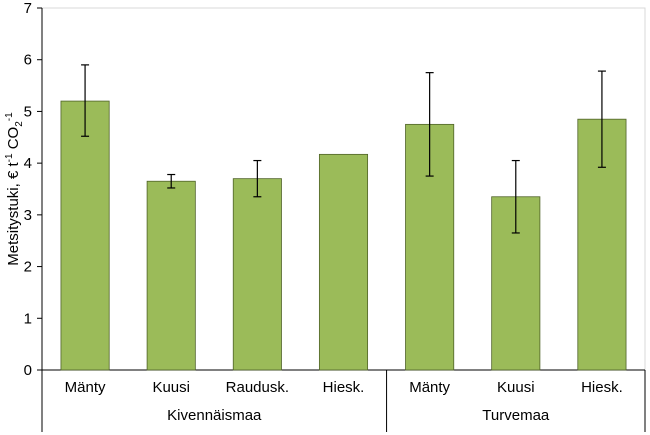 Image resolution: width=650 pixels, height=435 pixels. I want to click on x-category-label: Raudusk., so click(257, 387).